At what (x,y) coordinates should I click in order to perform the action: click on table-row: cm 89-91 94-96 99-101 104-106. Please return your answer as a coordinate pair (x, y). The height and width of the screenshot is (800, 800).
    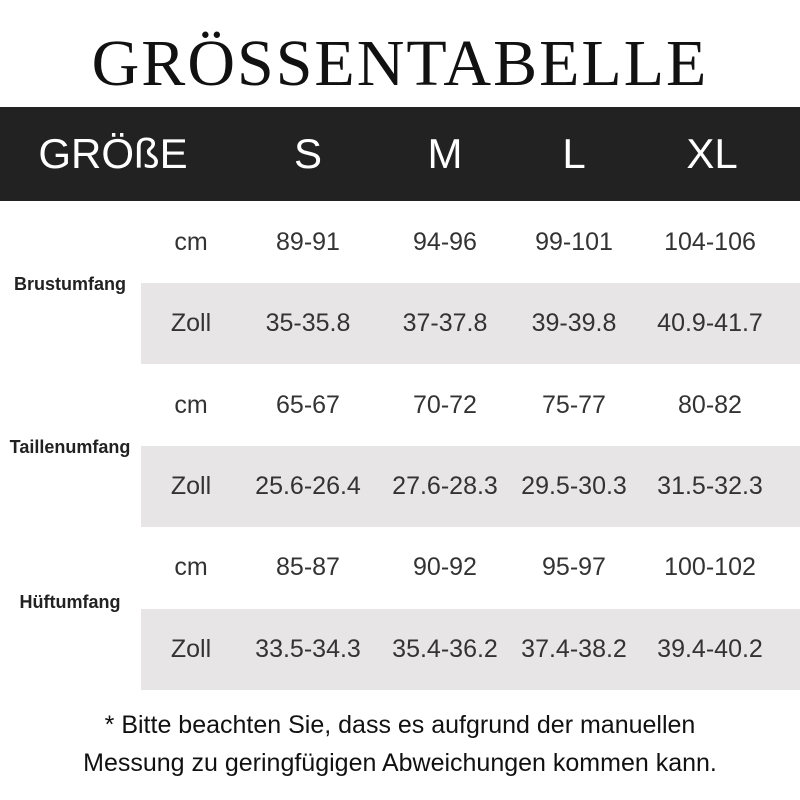
    Looking at the image, I should click on (400, 242).